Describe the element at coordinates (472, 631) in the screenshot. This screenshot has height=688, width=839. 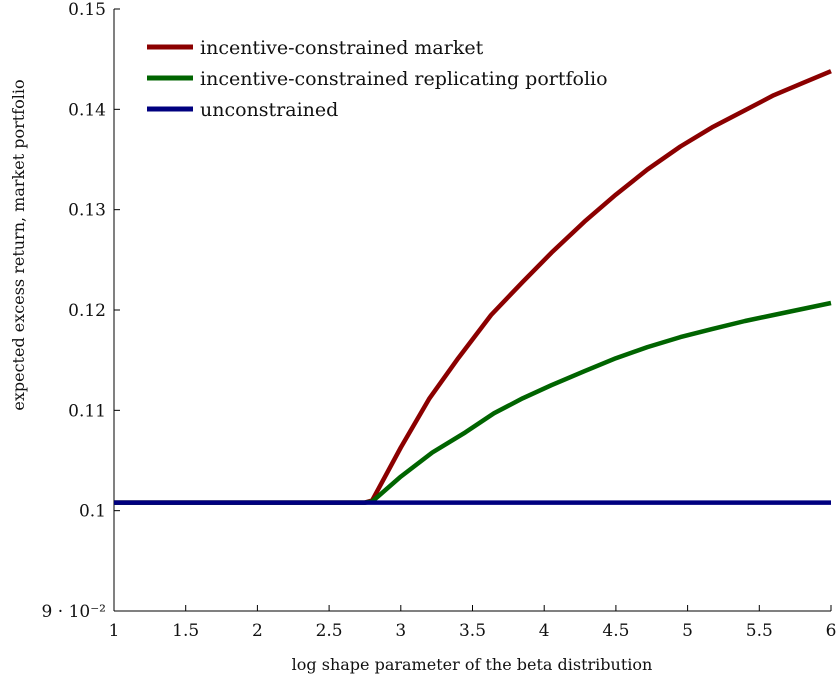
I see `x-tick-label: 3.5` at that location.